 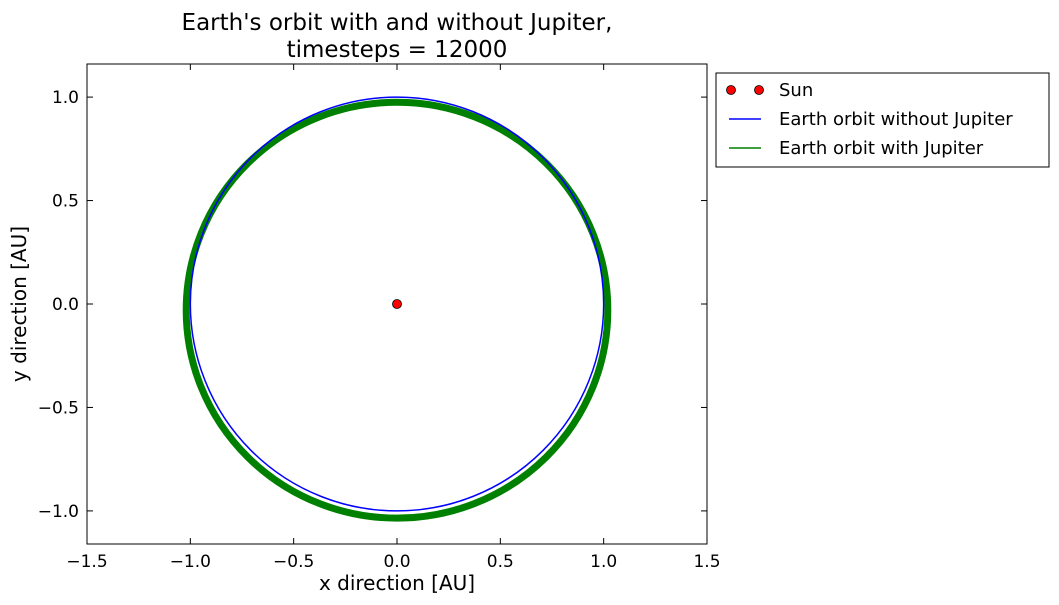 I want to click on legend-label-sun: Sun, so click(x=796, y=90).